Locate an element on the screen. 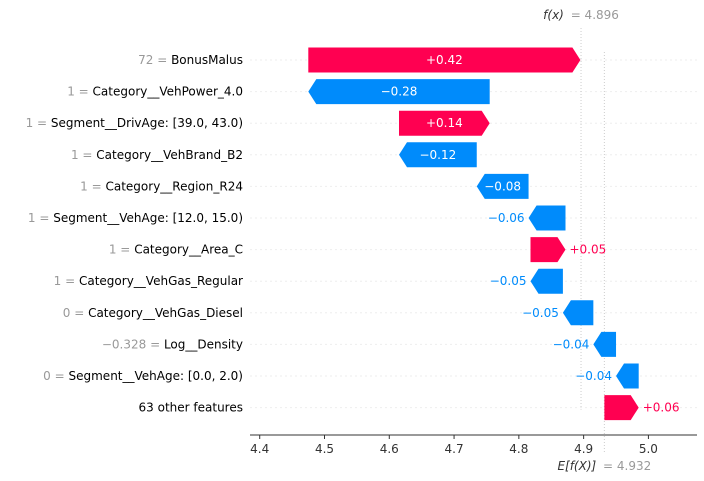 This screenshot has height=481, width=704. x-tick-label: 4.7 is located at coordinates (454, 449).